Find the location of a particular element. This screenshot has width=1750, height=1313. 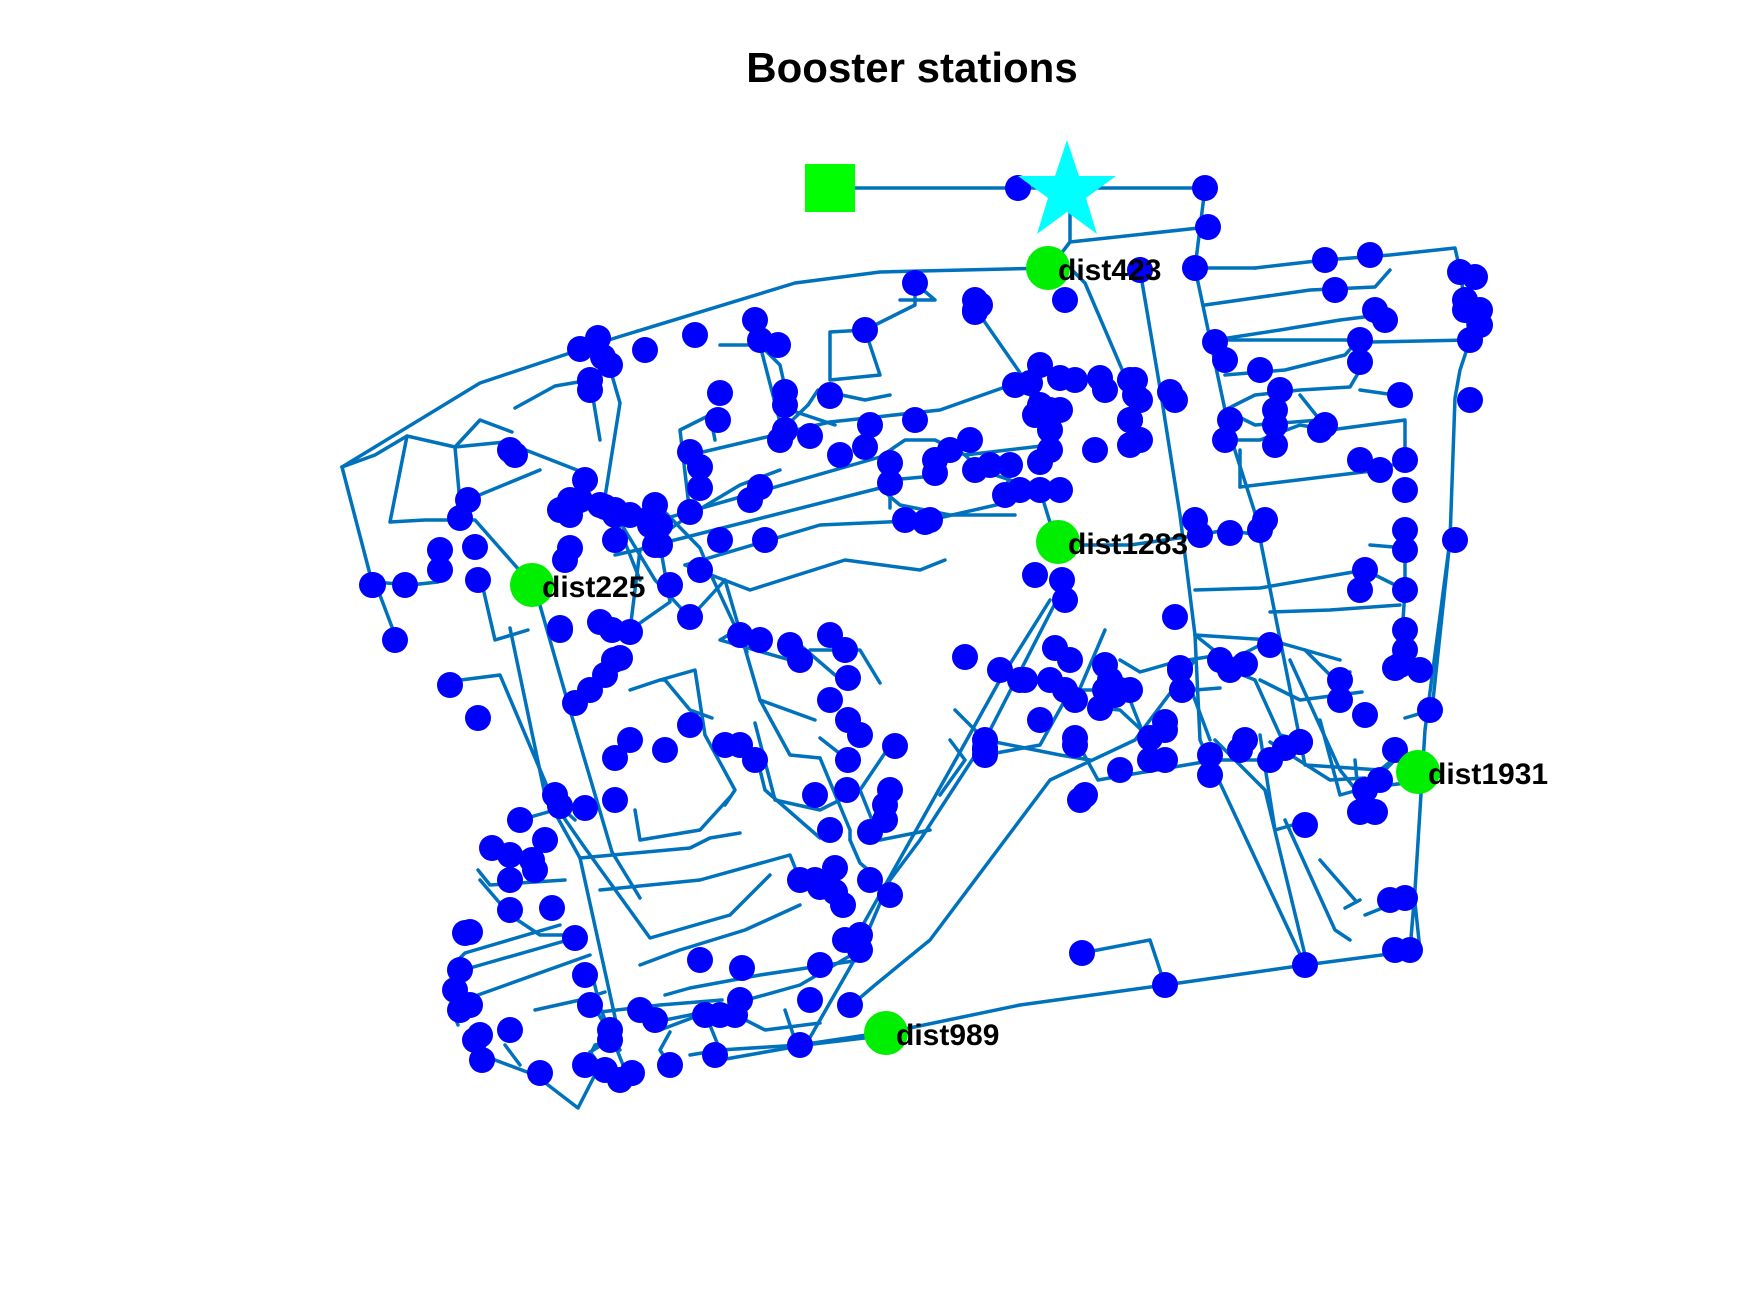

reservoir-marker is located at coordinates (830, 188).